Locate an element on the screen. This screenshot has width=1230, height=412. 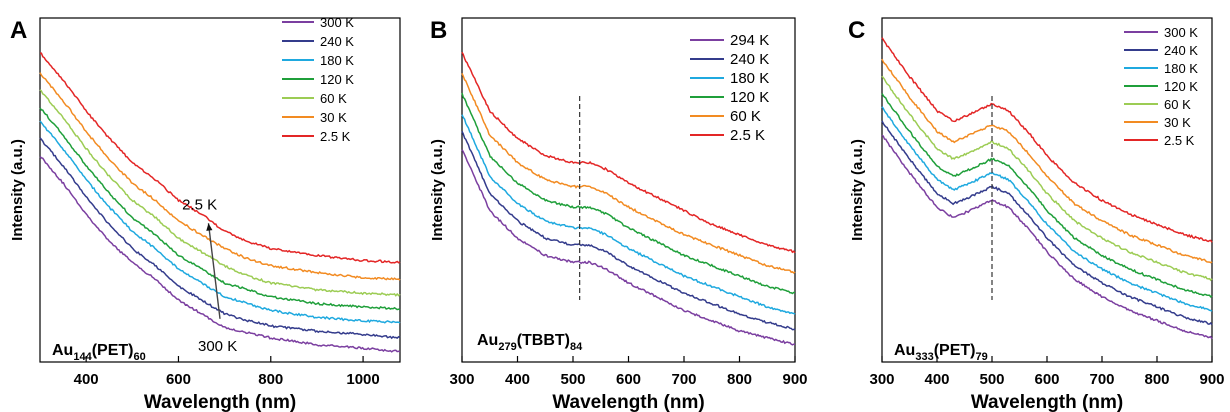
legend-label: 294 K is located at coordinates (749, 40).